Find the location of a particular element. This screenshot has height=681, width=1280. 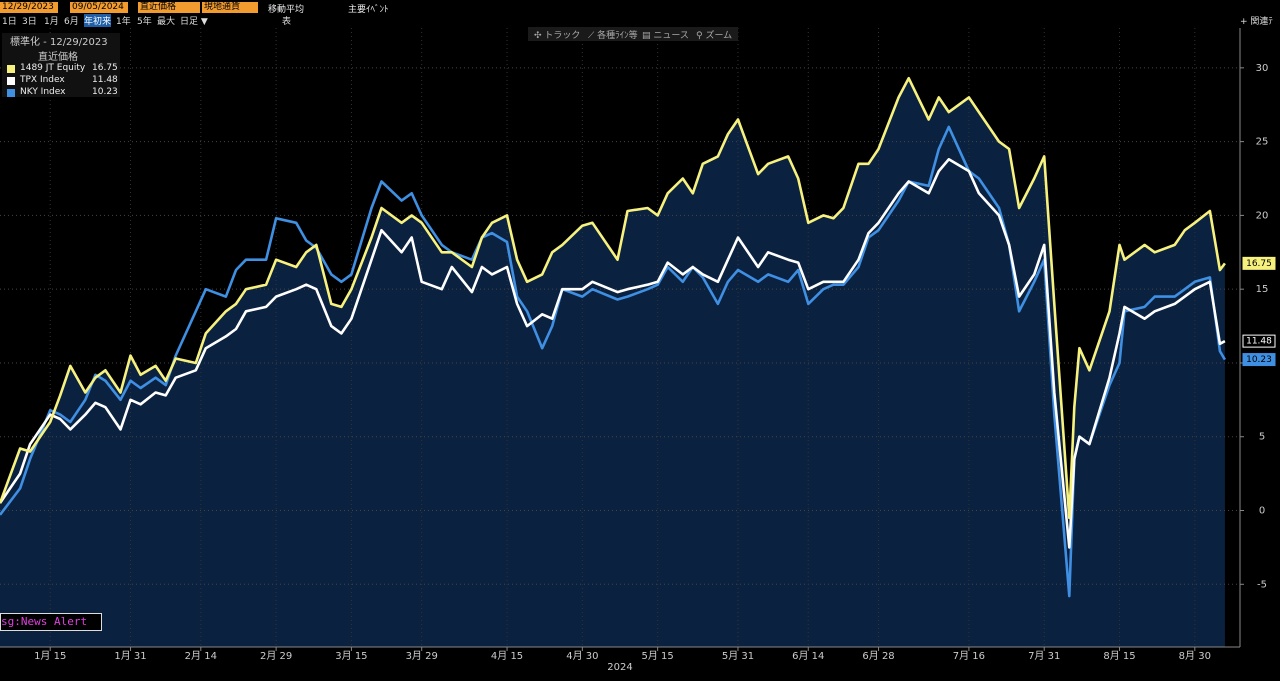

tool-button: ⟋ 各種ﾗｲﾝ等 is located at coordinates (613, 36).